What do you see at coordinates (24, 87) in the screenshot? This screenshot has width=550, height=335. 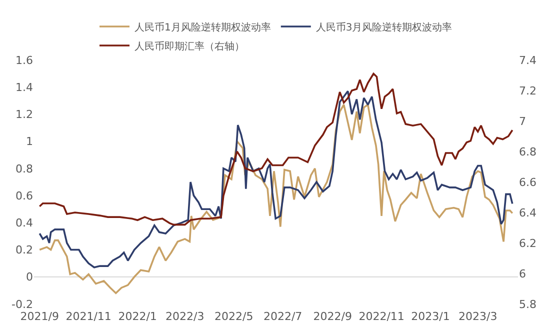 I see `y-tick-label: 1.4` at bounding box center [24, 87].